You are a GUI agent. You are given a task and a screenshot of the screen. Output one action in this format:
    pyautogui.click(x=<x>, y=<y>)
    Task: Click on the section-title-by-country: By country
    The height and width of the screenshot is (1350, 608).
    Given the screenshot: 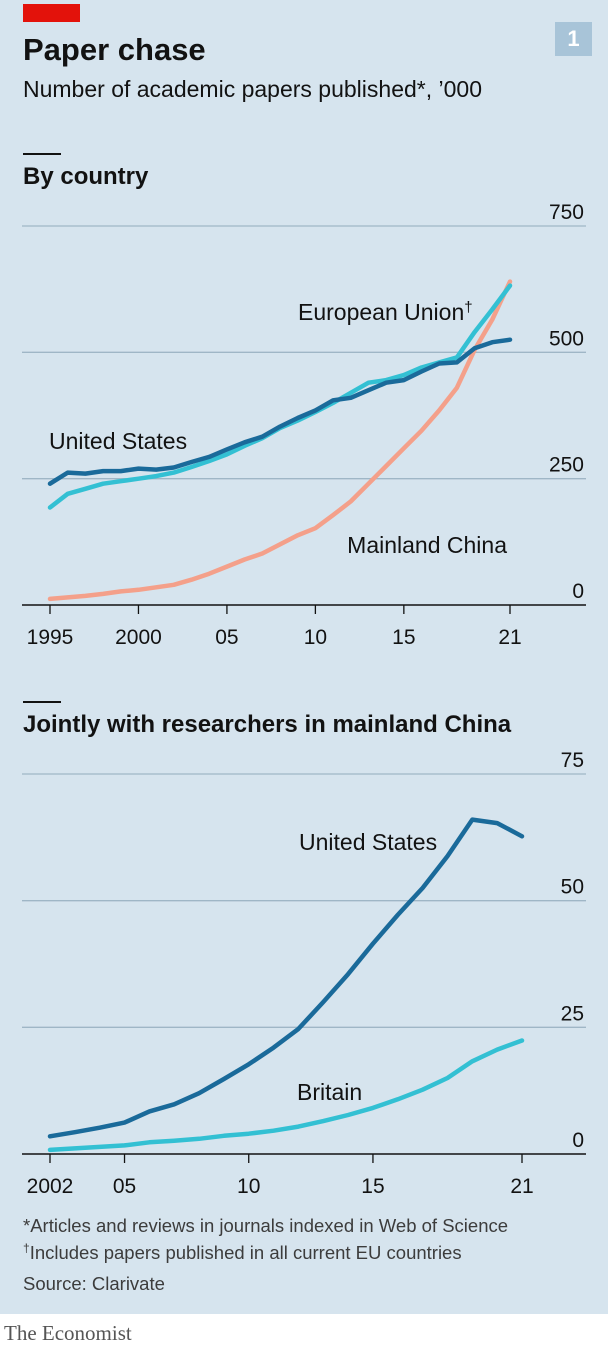 What is the action you would take?
    pyautogui.click(x=86, y=176)
    